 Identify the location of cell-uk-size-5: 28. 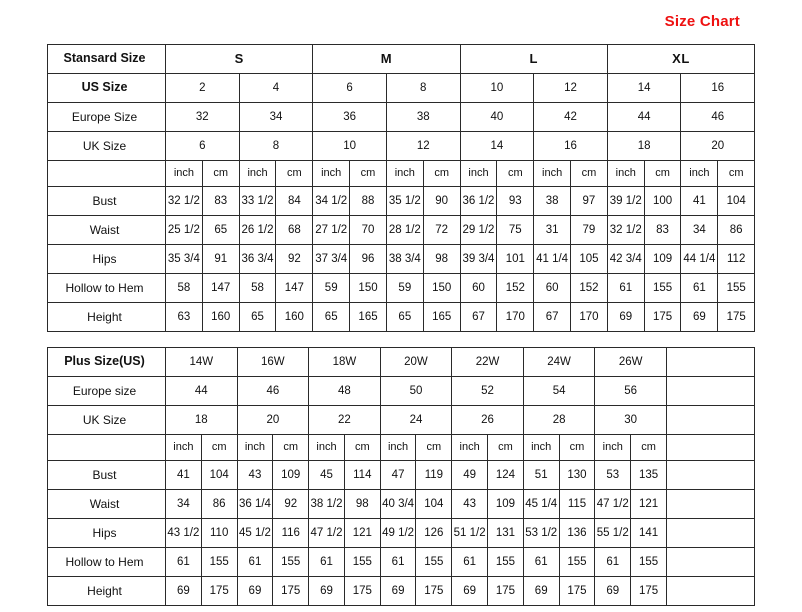
(559, 420).